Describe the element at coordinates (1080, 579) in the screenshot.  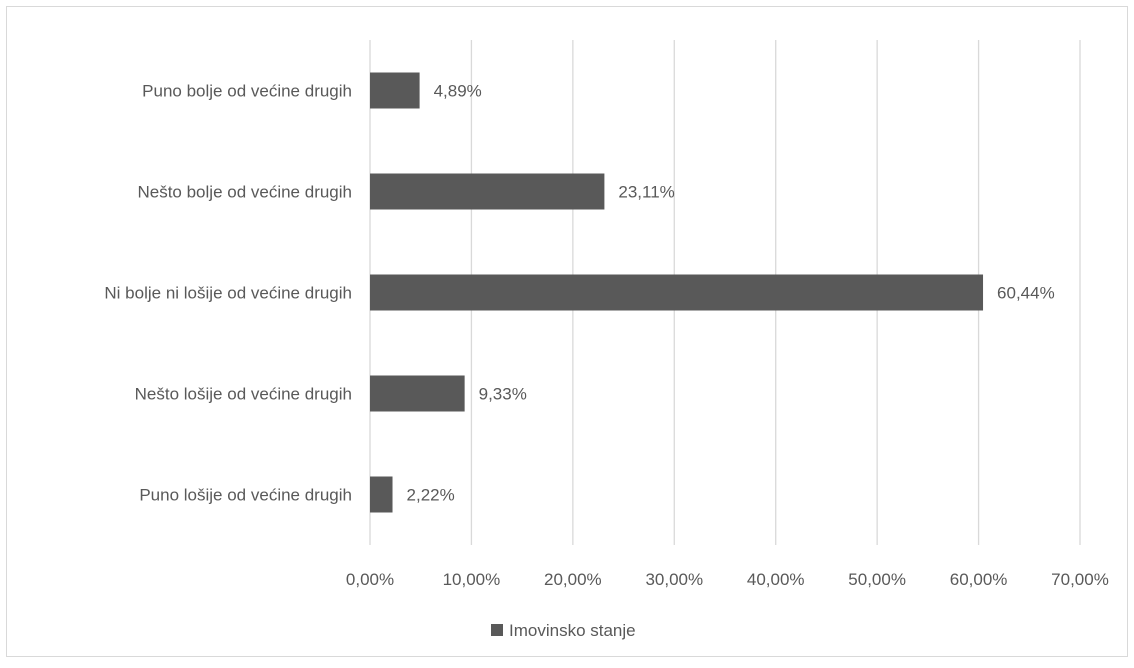
I see `x-tick-label: 70,00%` at that location.